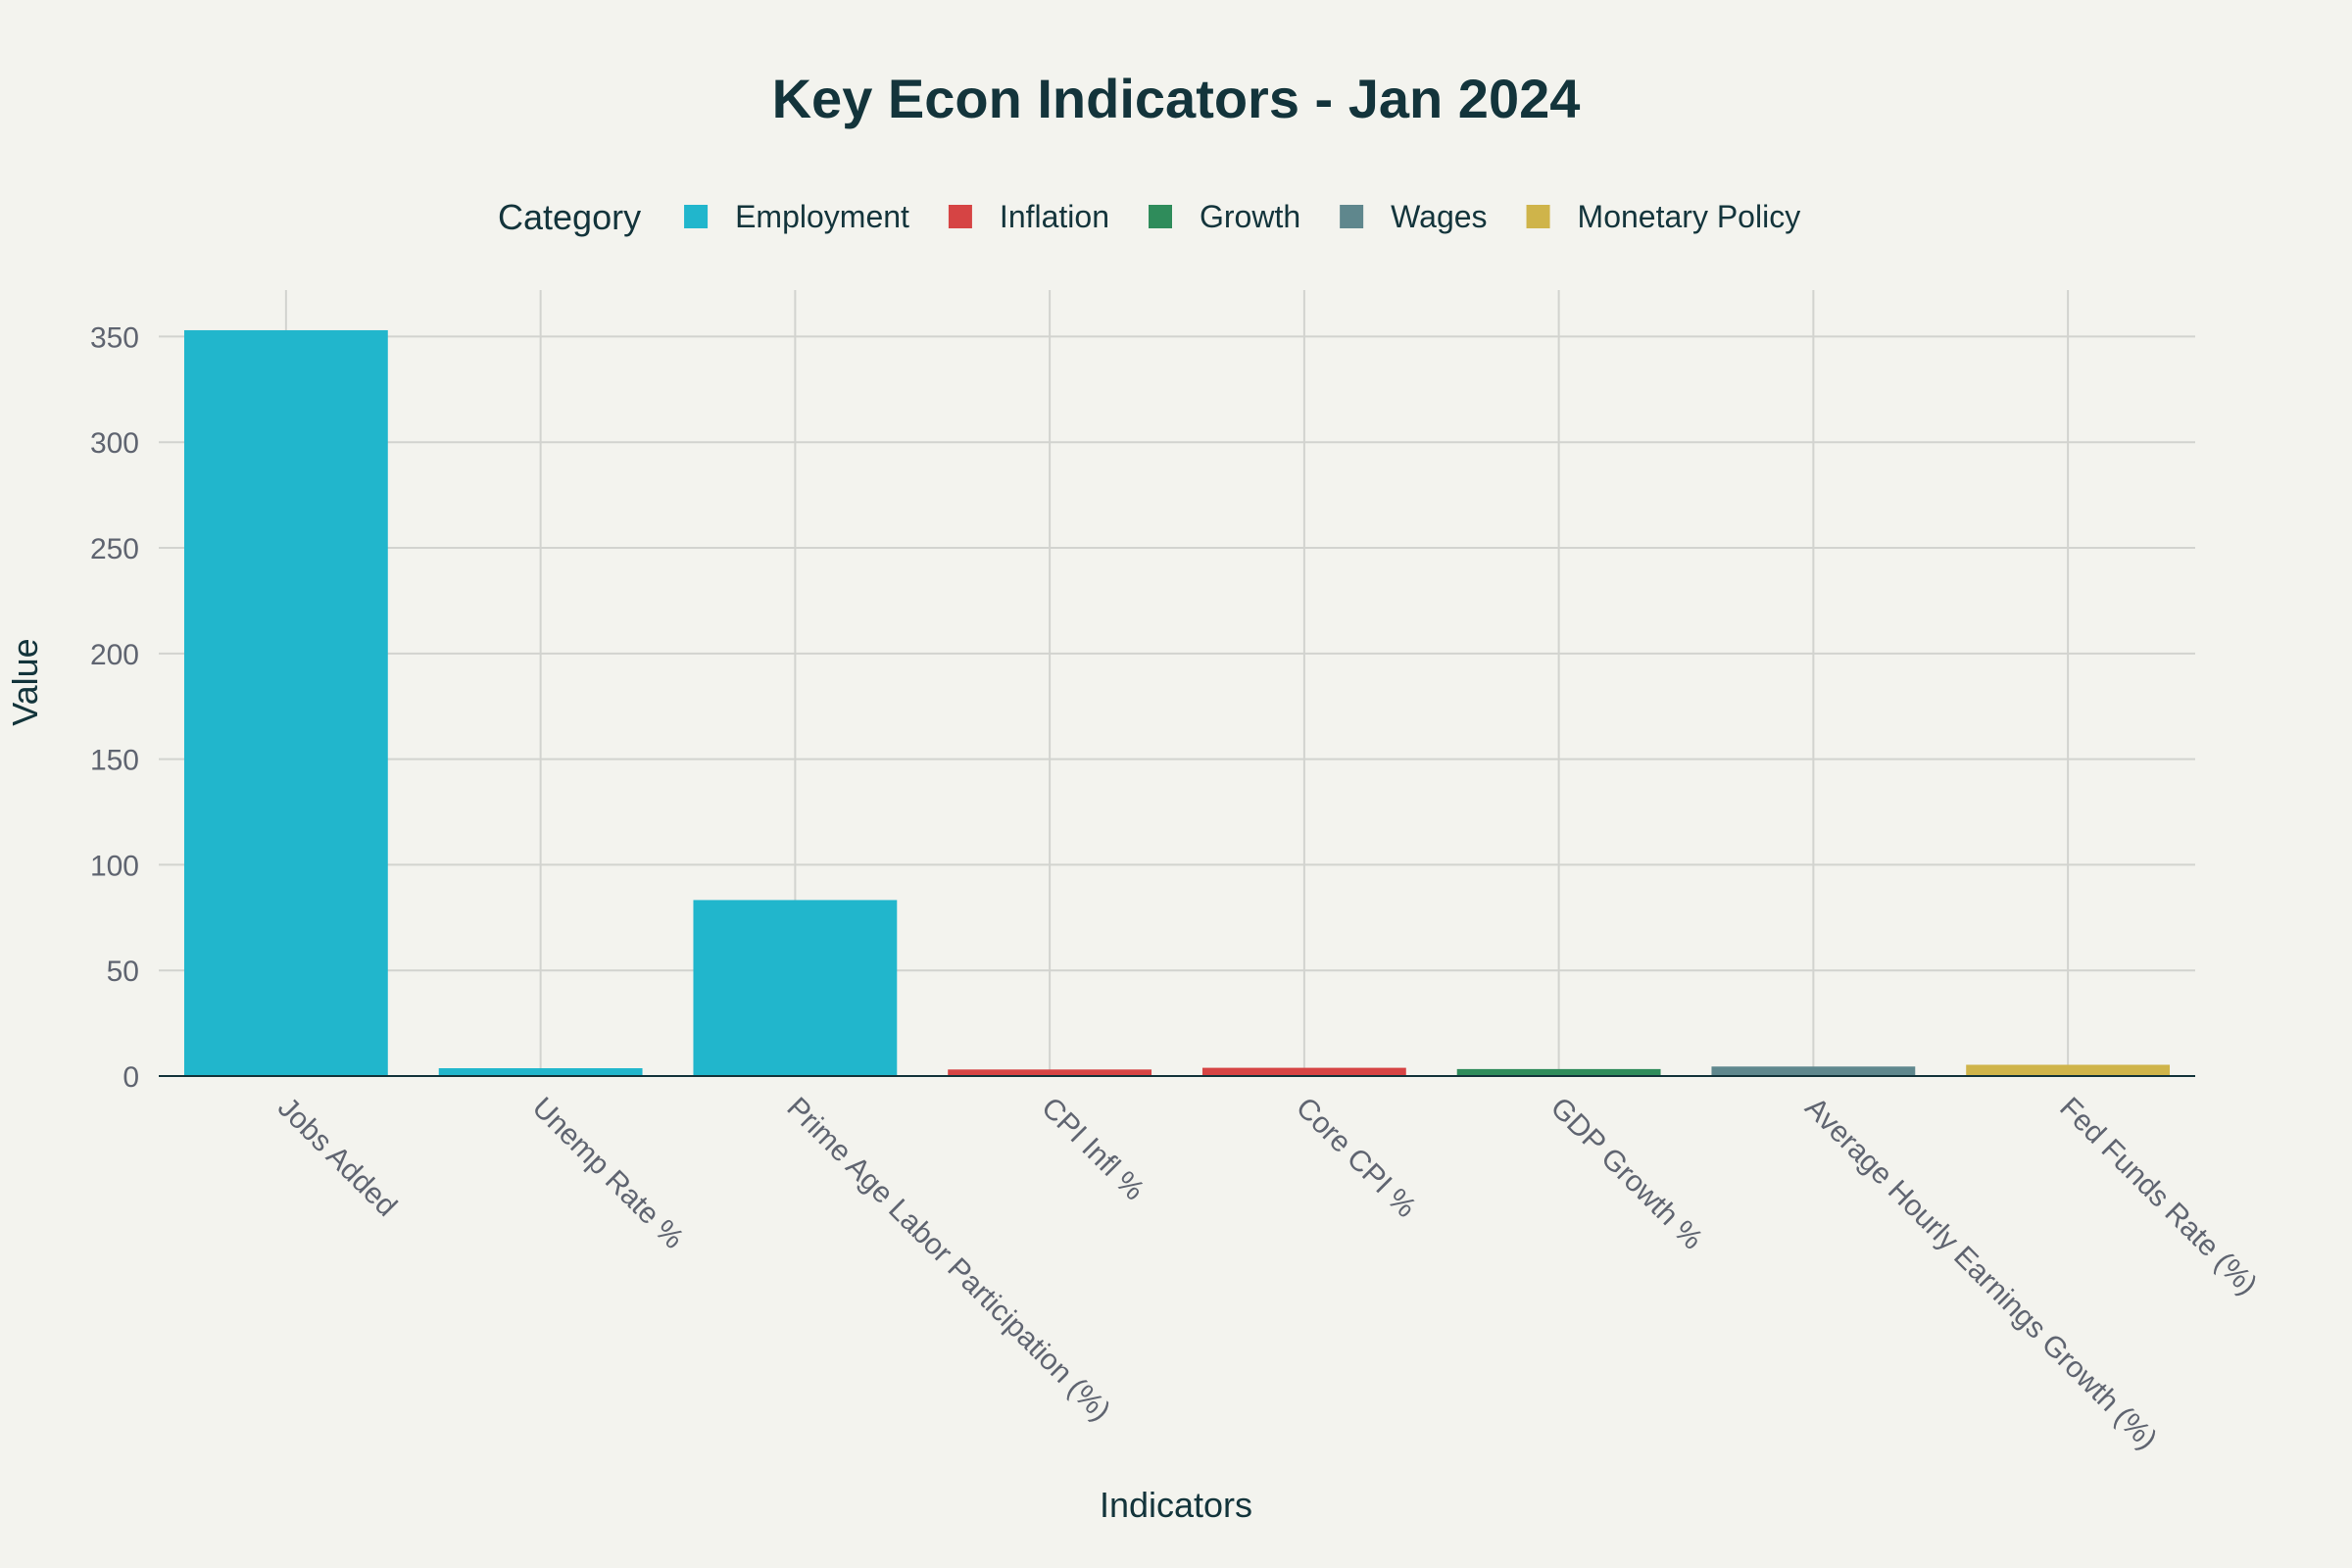 The width and height of the screenshot is (2352, 1568). What do you see at coordinates (123, 972) in the screenshot?
I see `y-tick-label: 50` at bounding box center [123, 972].